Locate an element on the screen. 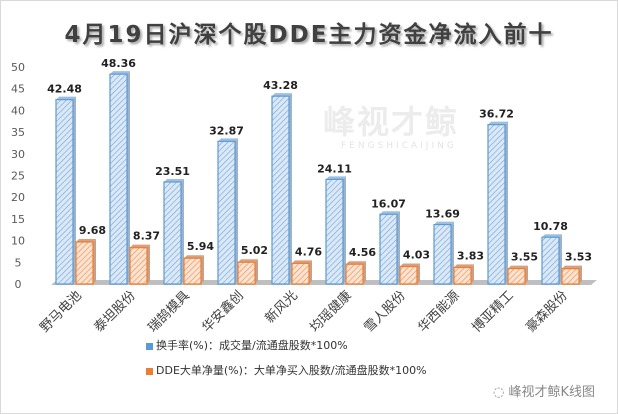 This screenshot has width=618, height=414. legend-swatch-blue is located at coordinates (149, 346).